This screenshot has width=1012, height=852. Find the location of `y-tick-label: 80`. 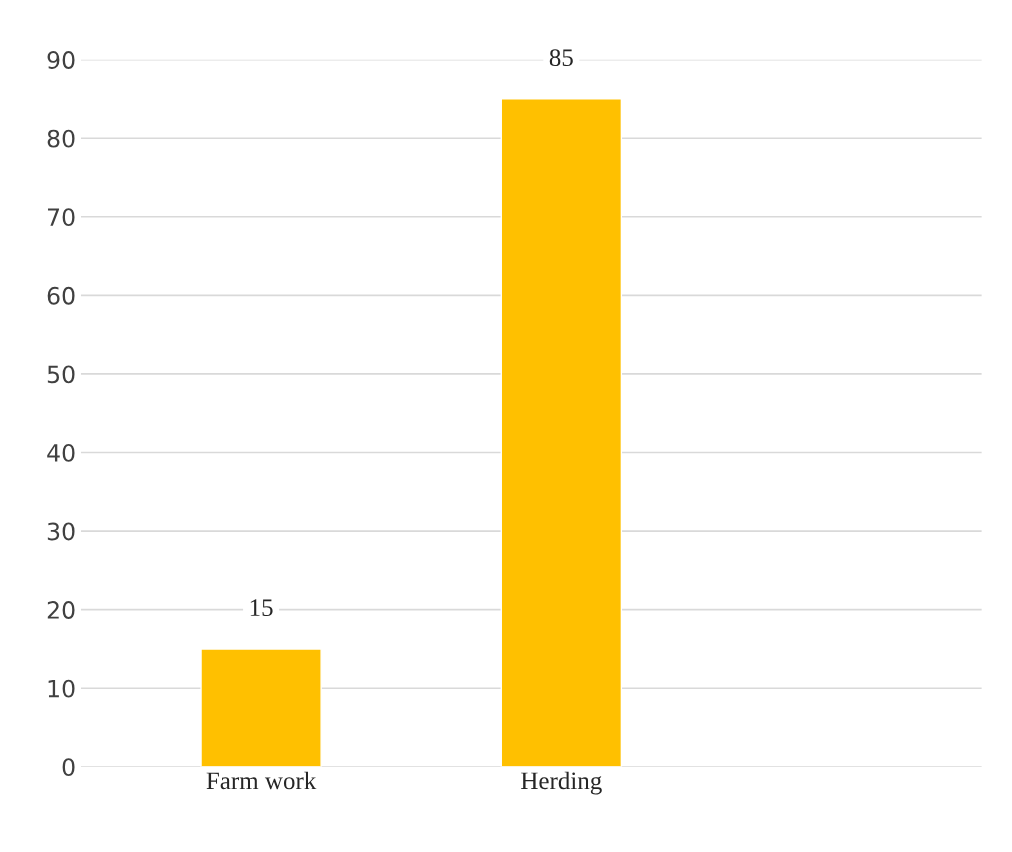

y-tick-label: 80 is located at coordinates (61, 138).